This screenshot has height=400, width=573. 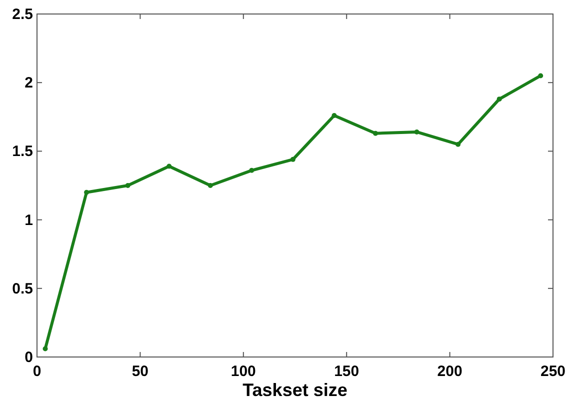 What do you see at coordinates (449, 371) in the screenshot?
I see `x-tick-label: 200` at bounding box center [449, 371].